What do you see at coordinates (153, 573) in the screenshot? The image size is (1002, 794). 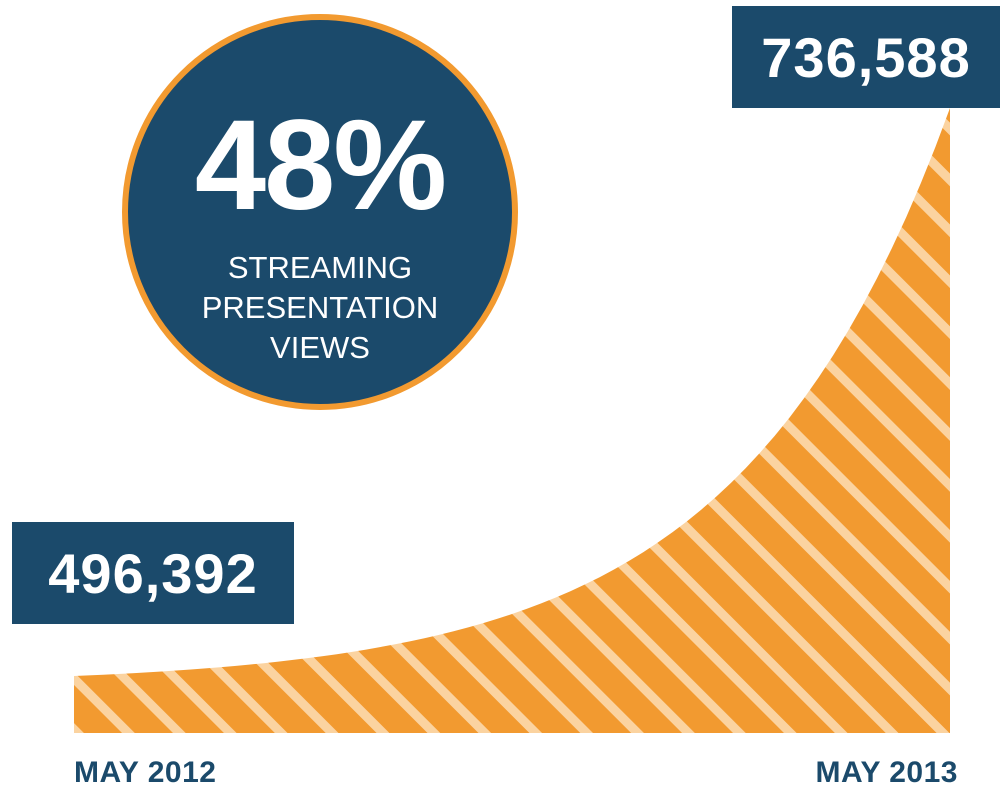 I see `start-value-label: 496,392` at bounding box center [153, 573].